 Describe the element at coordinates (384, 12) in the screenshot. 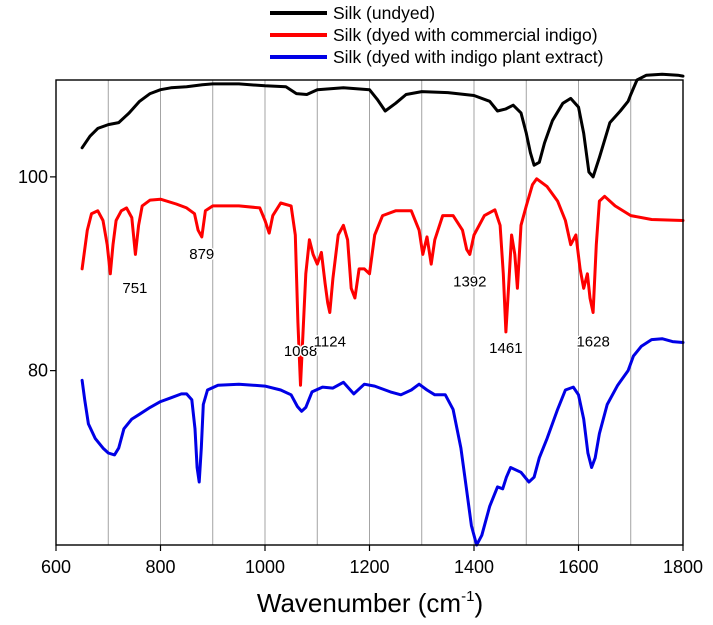

I see `legend-label: Silk (undyed)` at that location.